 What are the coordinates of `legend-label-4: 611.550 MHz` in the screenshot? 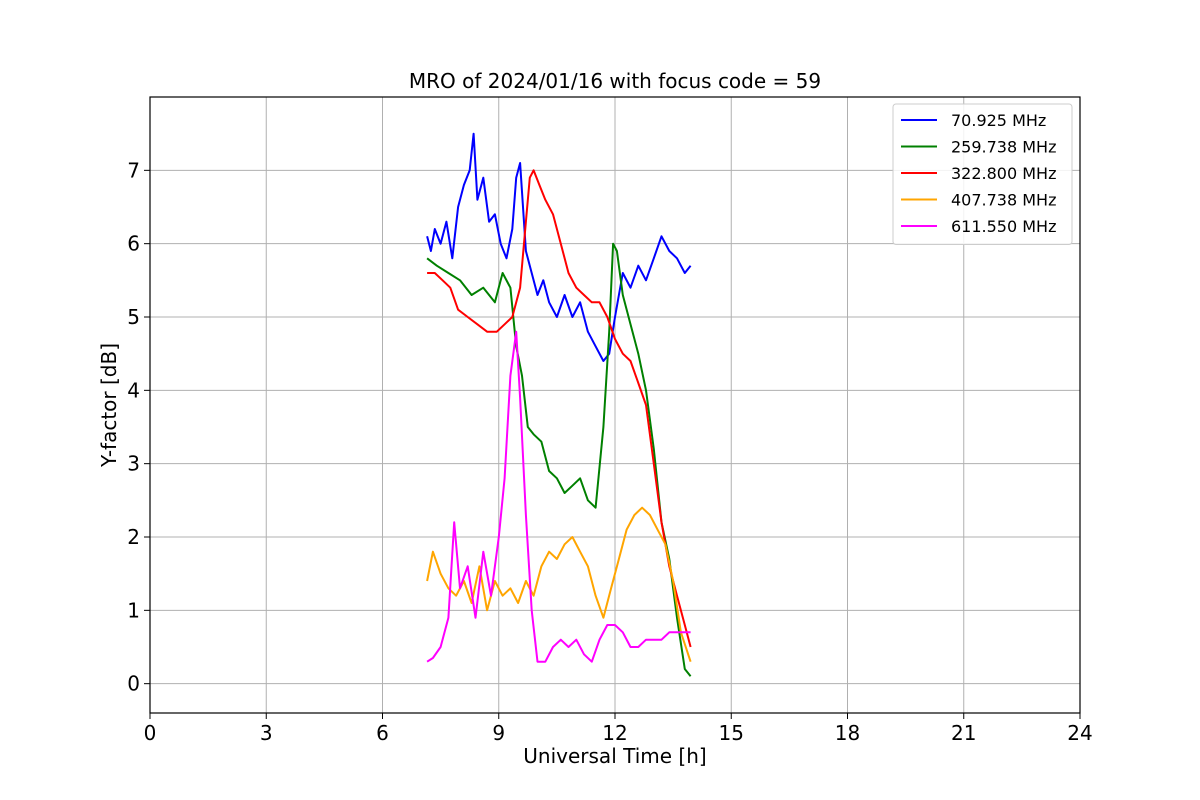 It's located at (1003, 226).